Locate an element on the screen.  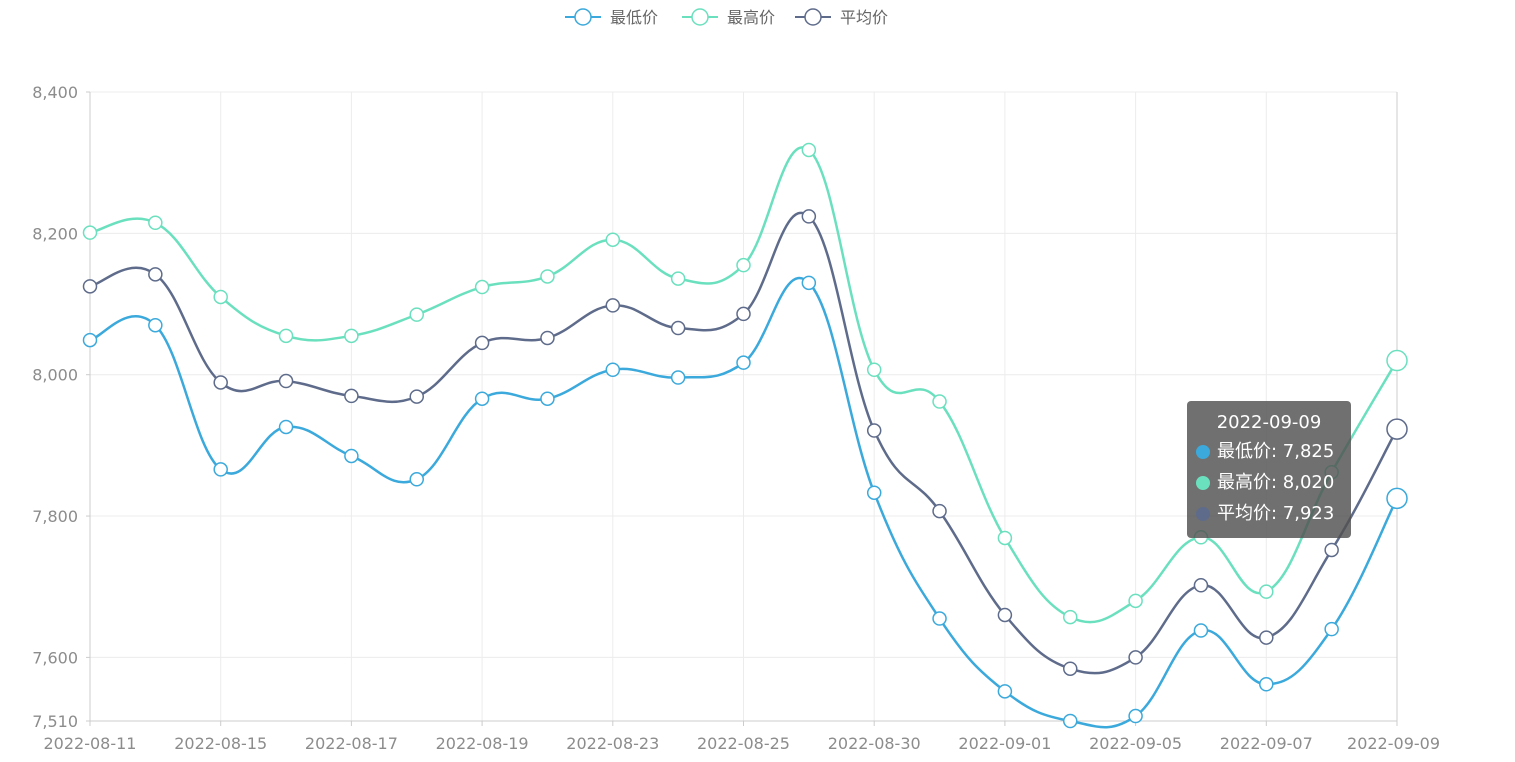
tooltip-title: 2022-09-09 is located at coordinates (1269, 422).